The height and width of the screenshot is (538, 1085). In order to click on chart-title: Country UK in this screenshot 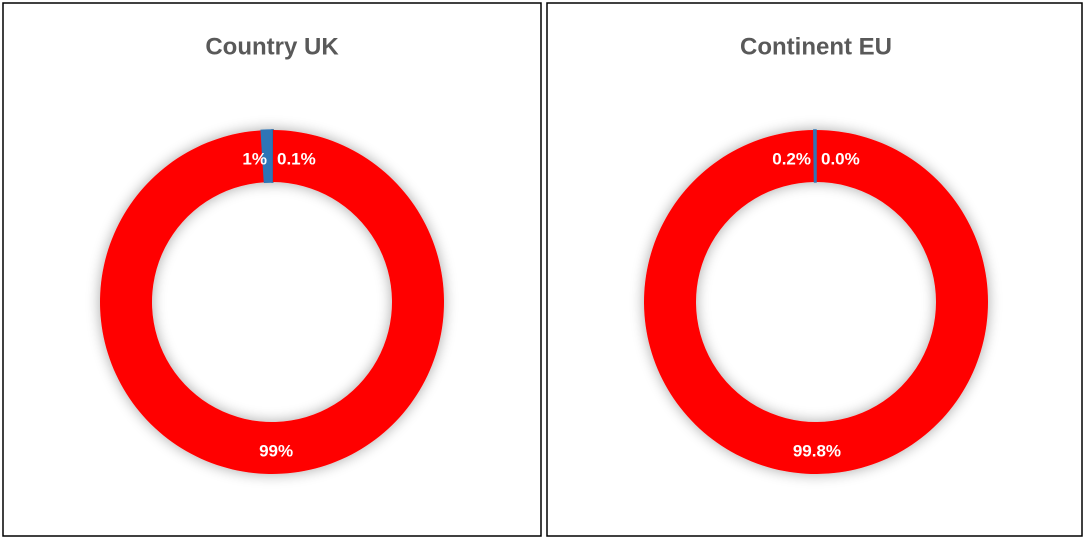, I will do `click(272, 46)`.